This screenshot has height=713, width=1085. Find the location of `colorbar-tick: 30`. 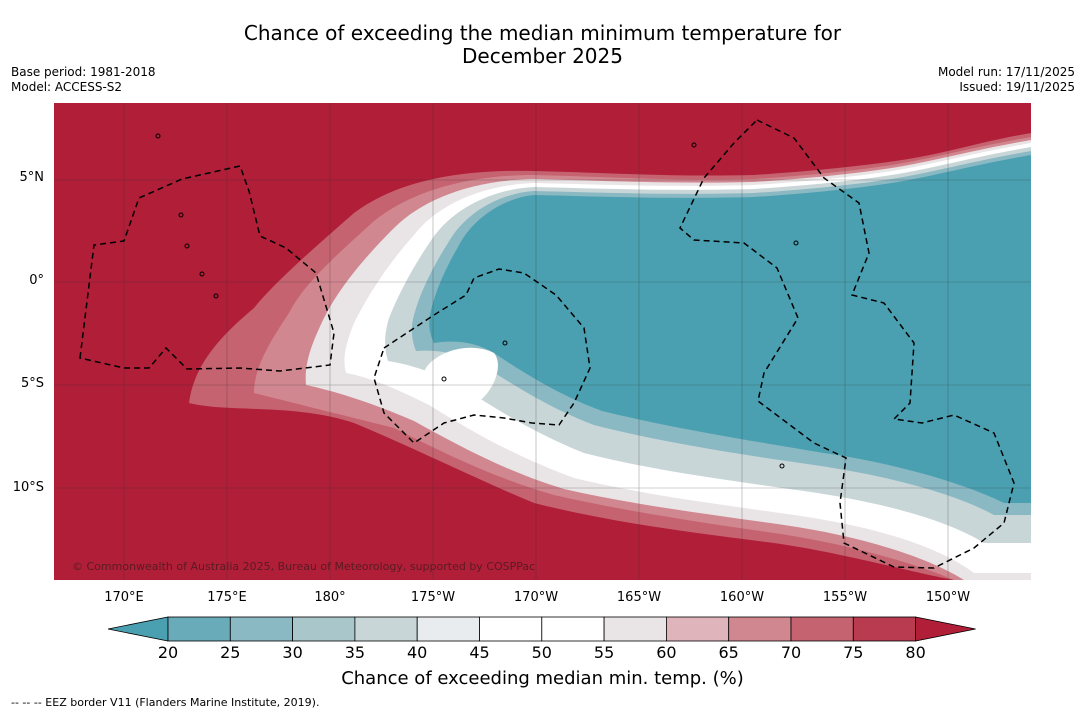

colorbar-tick: 30 is located at coordinates (292, 652).